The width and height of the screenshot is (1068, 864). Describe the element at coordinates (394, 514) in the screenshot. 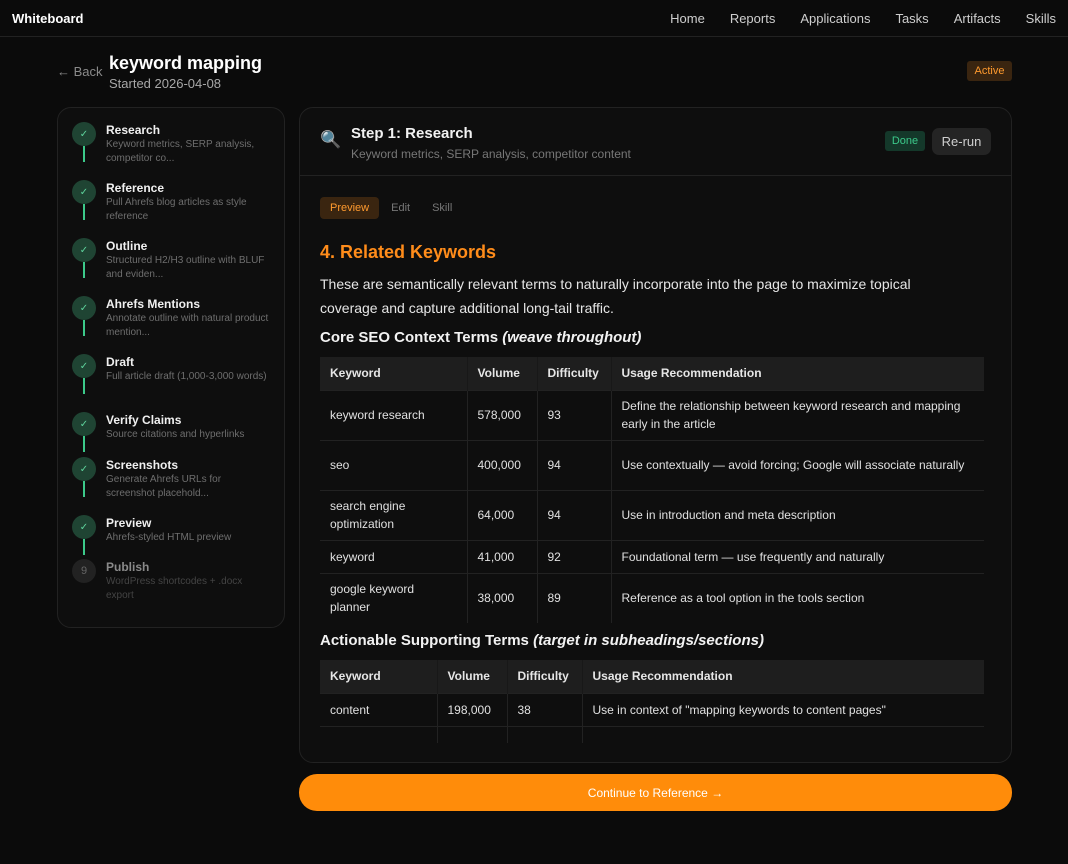

I see `table-cell: search engine optimization` at that location.